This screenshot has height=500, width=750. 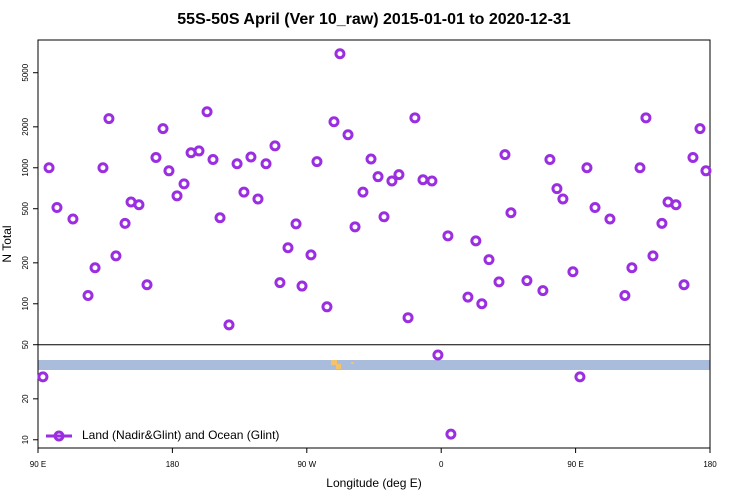 I want to click on y-tick-label: 50, so click(x=25, y=344).